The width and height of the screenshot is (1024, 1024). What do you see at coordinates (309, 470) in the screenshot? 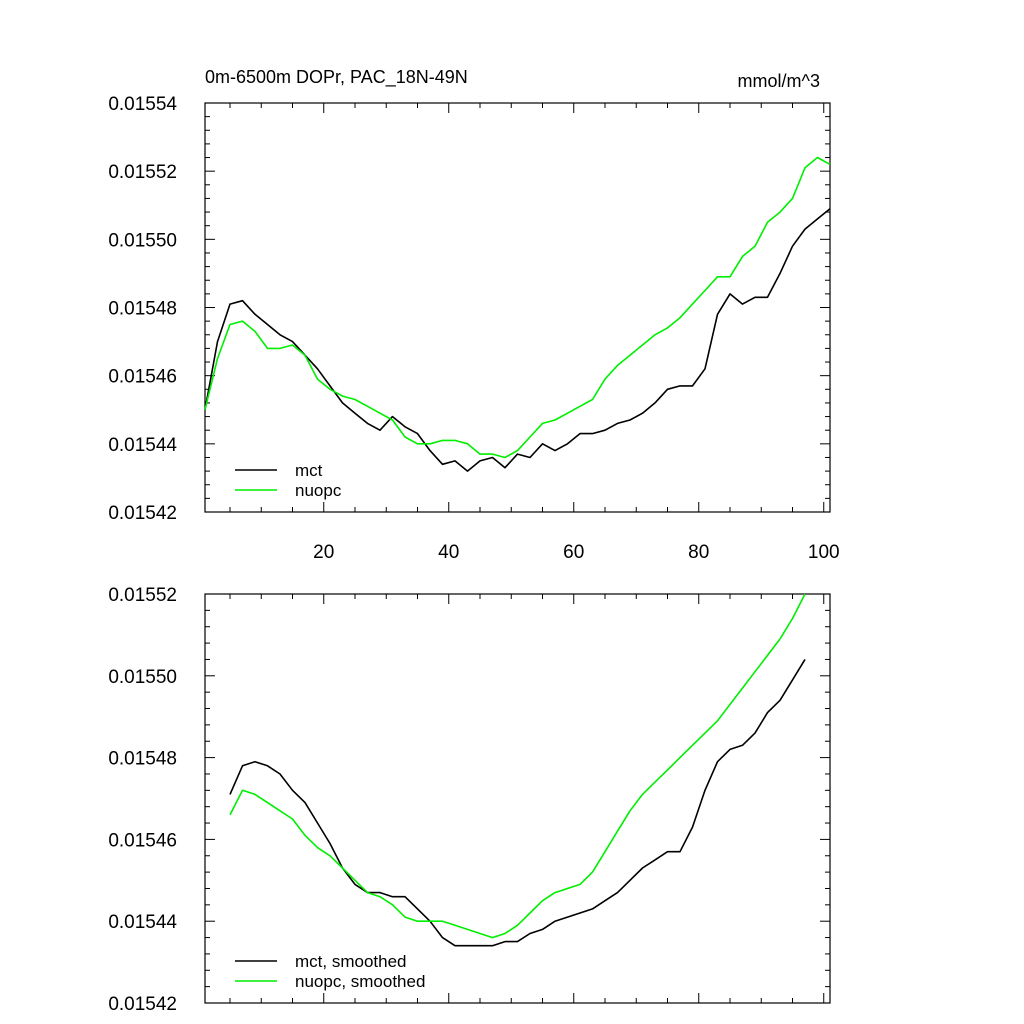
I see `legend-label: mct` at bounding box center [309, 470].